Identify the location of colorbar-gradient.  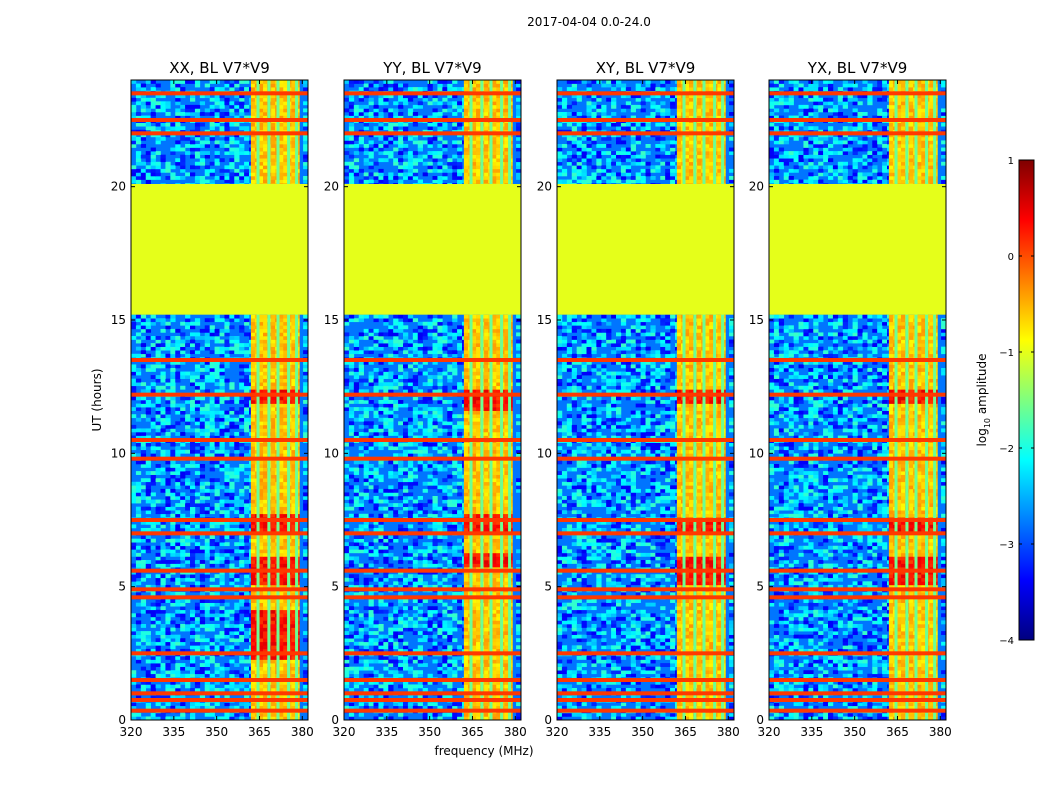
(1026, 400).